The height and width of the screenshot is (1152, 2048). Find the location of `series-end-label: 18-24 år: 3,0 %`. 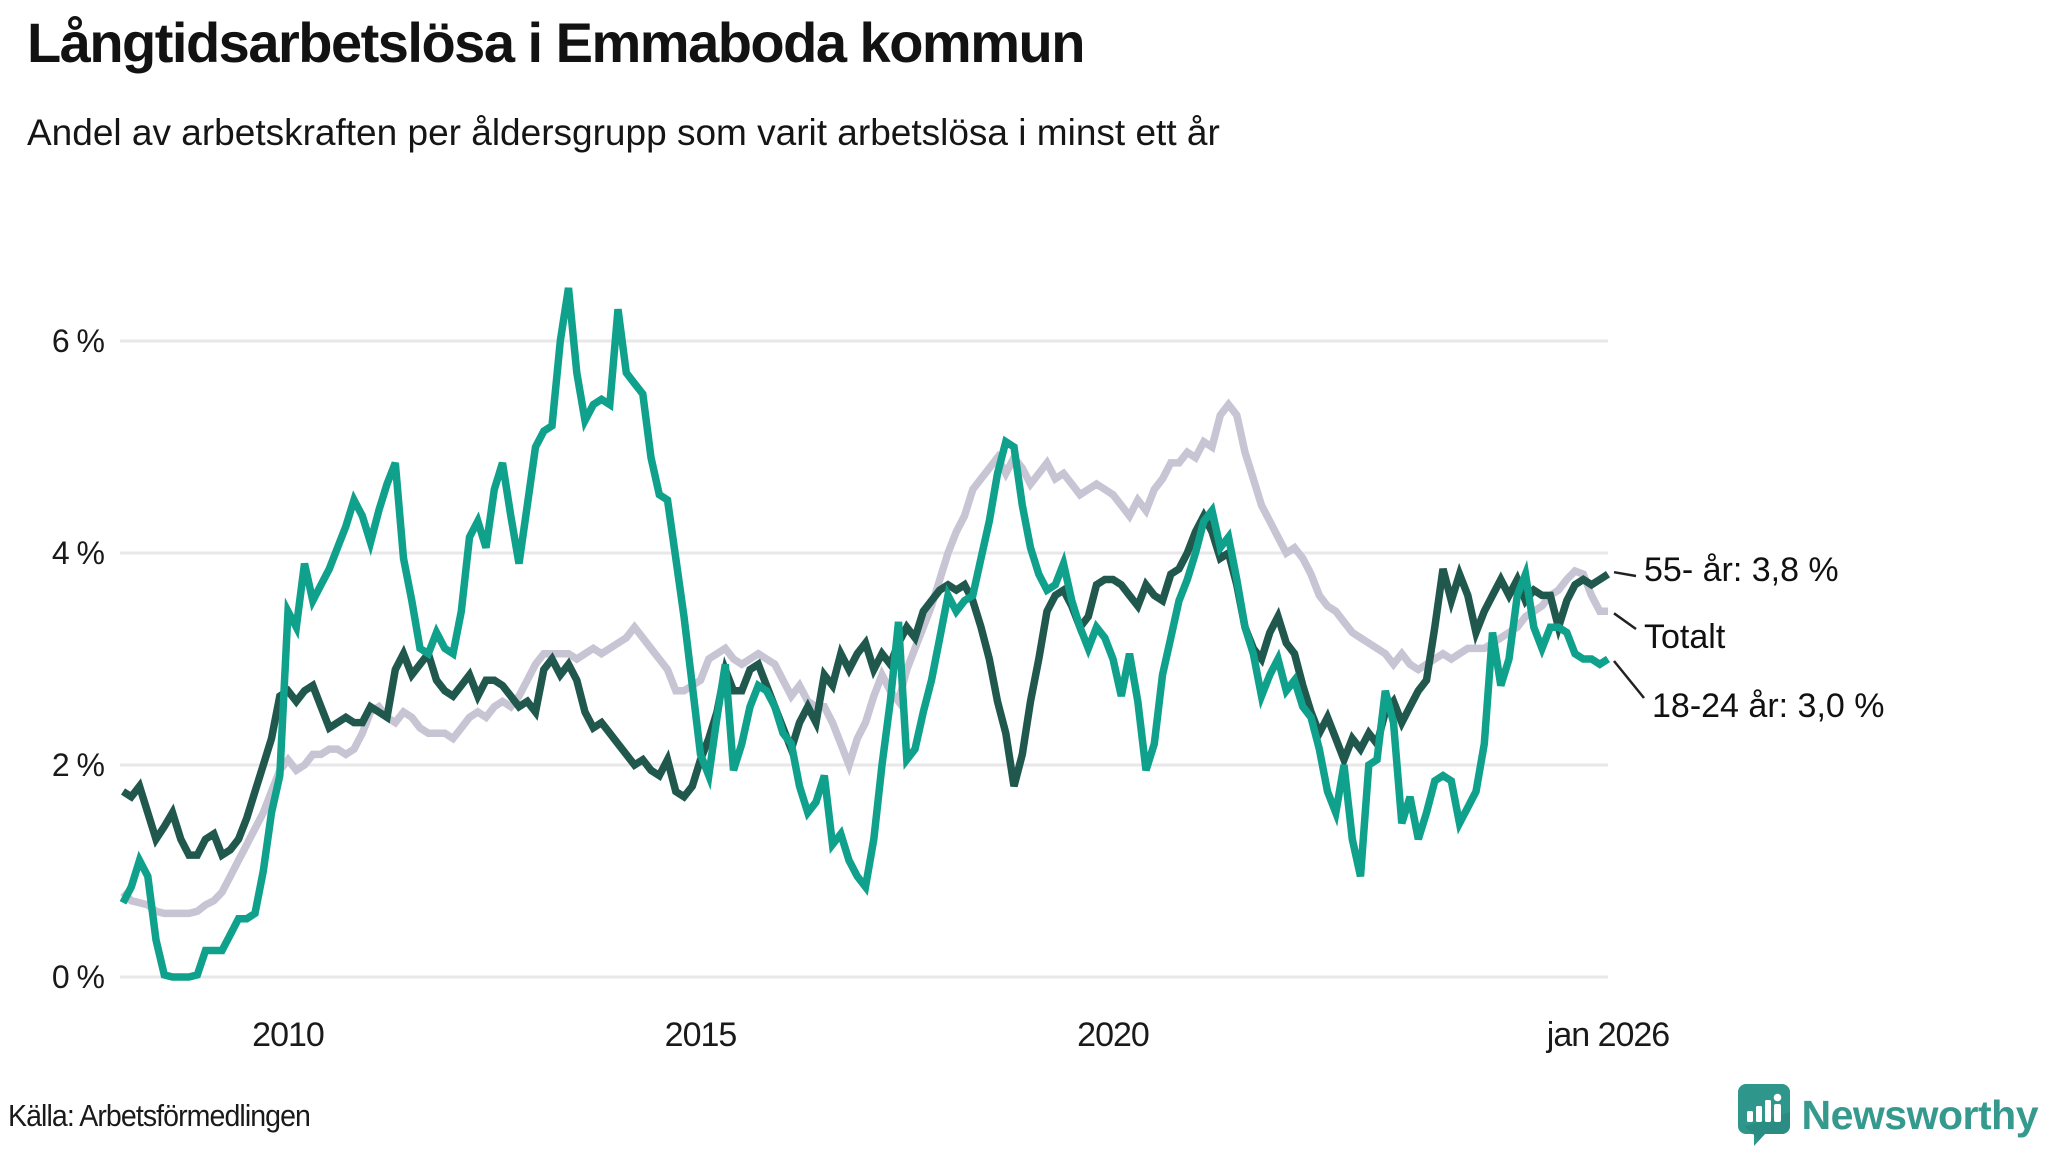

series-end-label: 18-24 år: 3,0 % is located at coordinates (1768, 706).